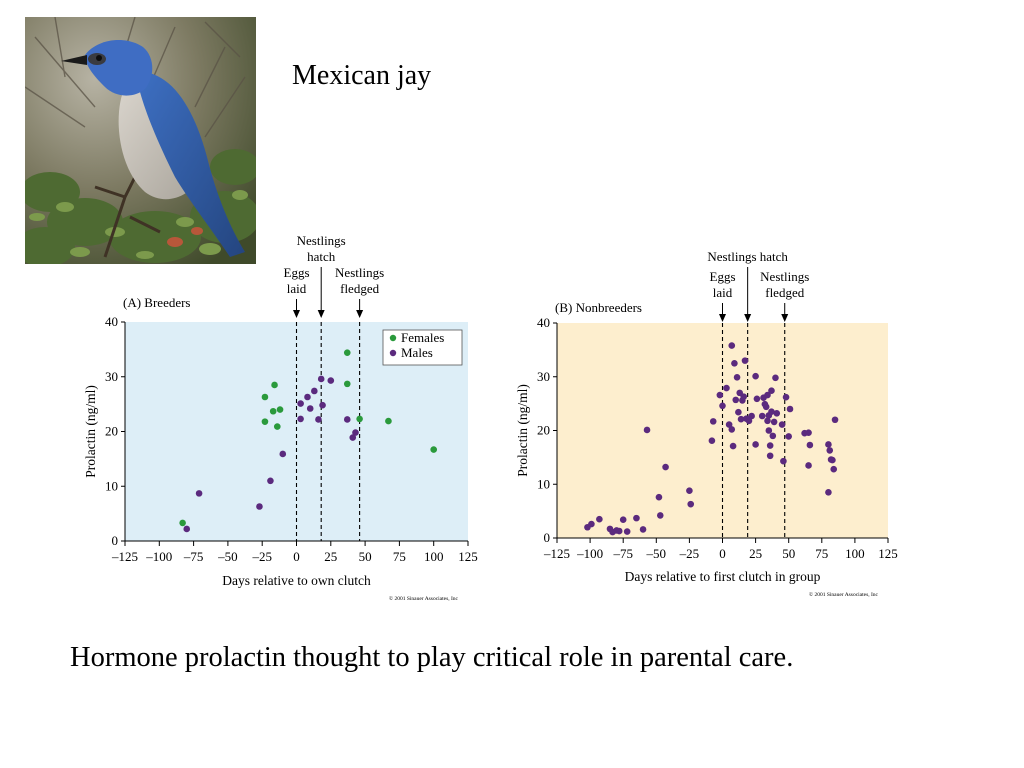 The height and width of the screenshot is (768, 1024). I want to click on legend-label: Females, so click(422, 337).